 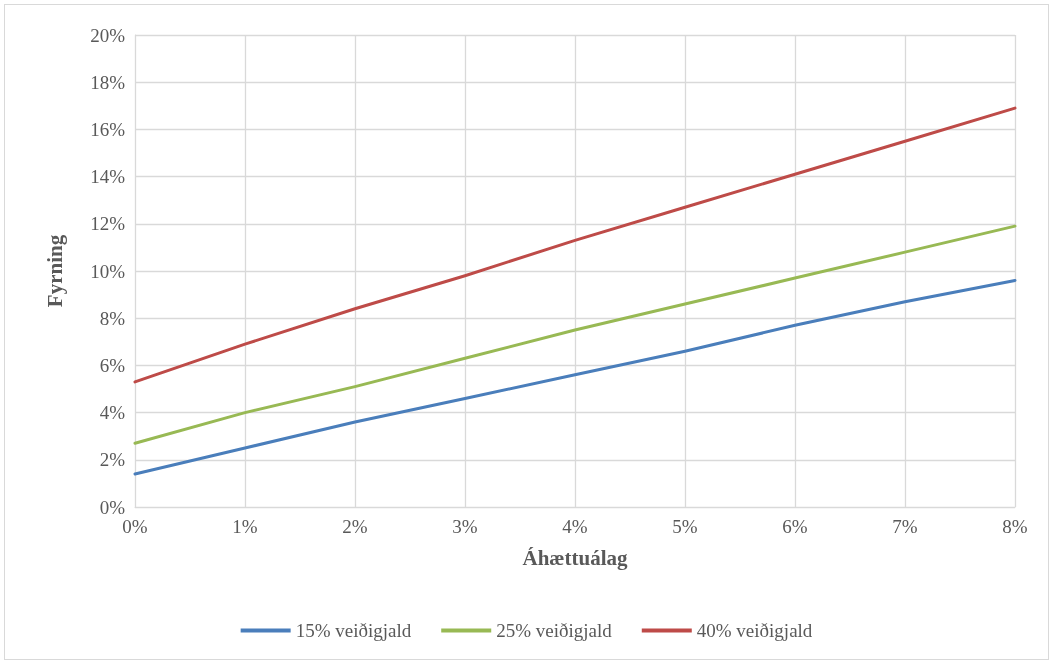 I want to click on legend-label: 25% veiðigjald, so click(x=554, y=630).